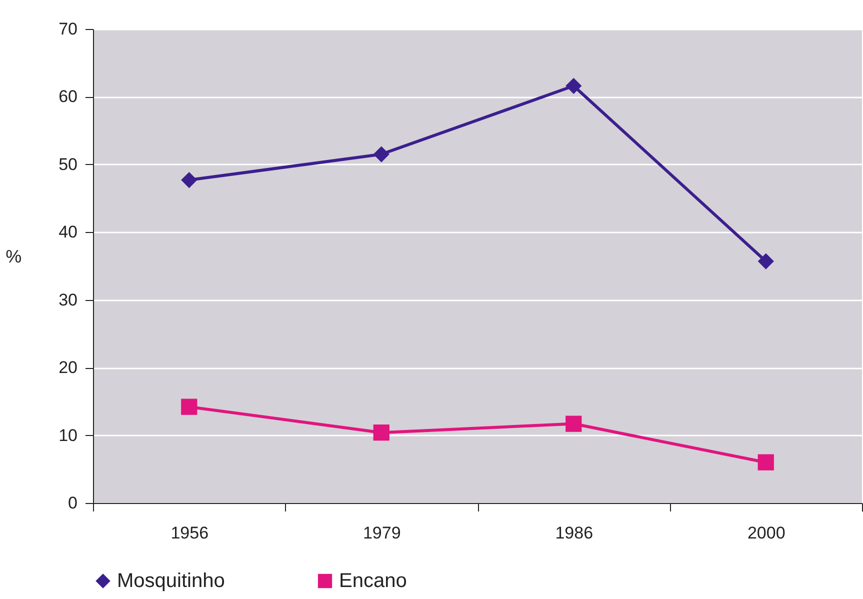 This screenshot has height=599, width=863. I want to click on y-tick-label: 20, so click(68, 368).